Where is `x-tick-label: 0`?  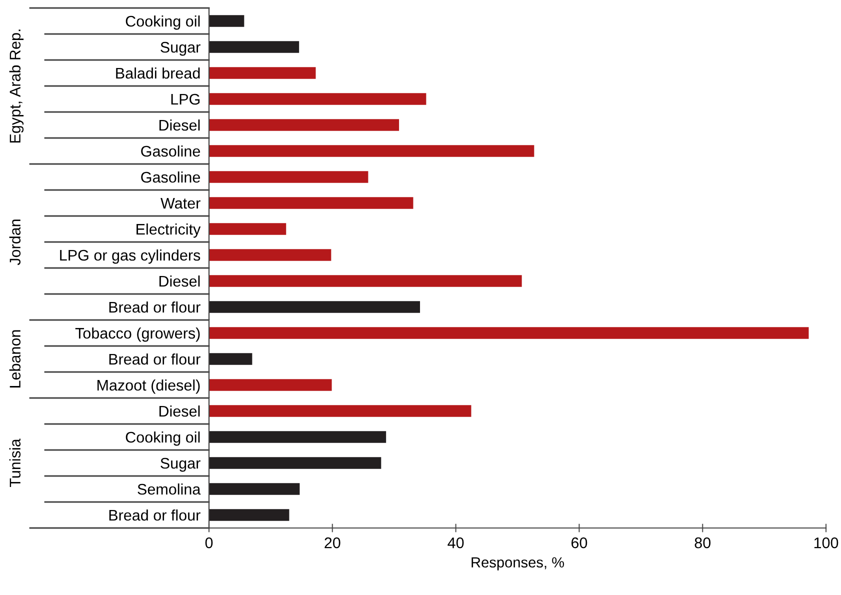
x-tick-label: 0 is located at coordinates (209, 542).